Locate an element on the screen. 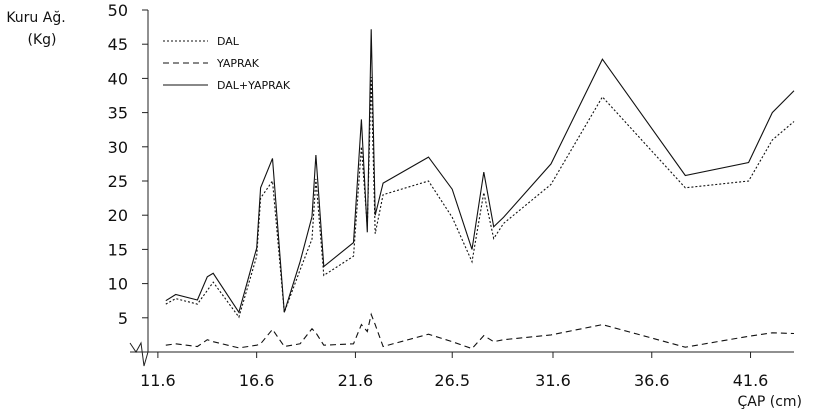 The height and width of the screenshot is (414, 815). y-tick-label: 35 is located at coordinates (118, 113).